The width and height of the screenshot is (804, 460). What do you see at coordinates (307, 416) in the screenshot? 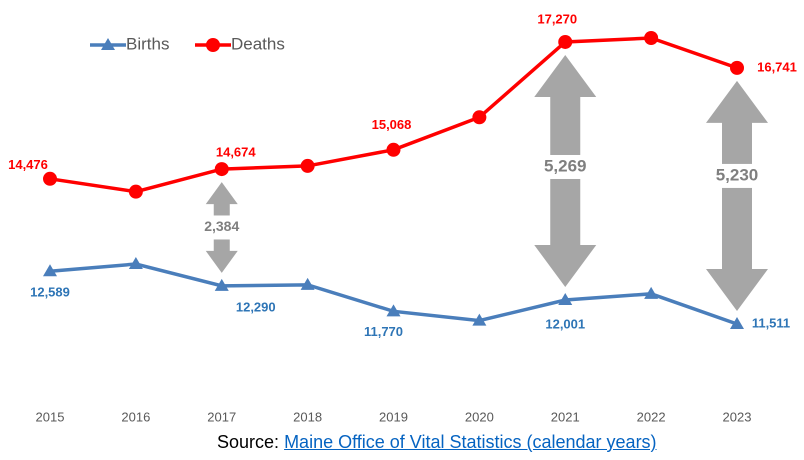
I see `x-tick-label: 2018` at bounding box center [307, 416].